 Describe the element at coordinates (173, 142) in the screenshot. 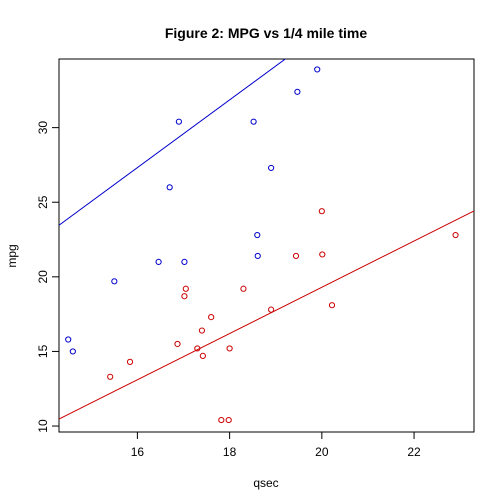

I see `fit-line-blue` at that location.